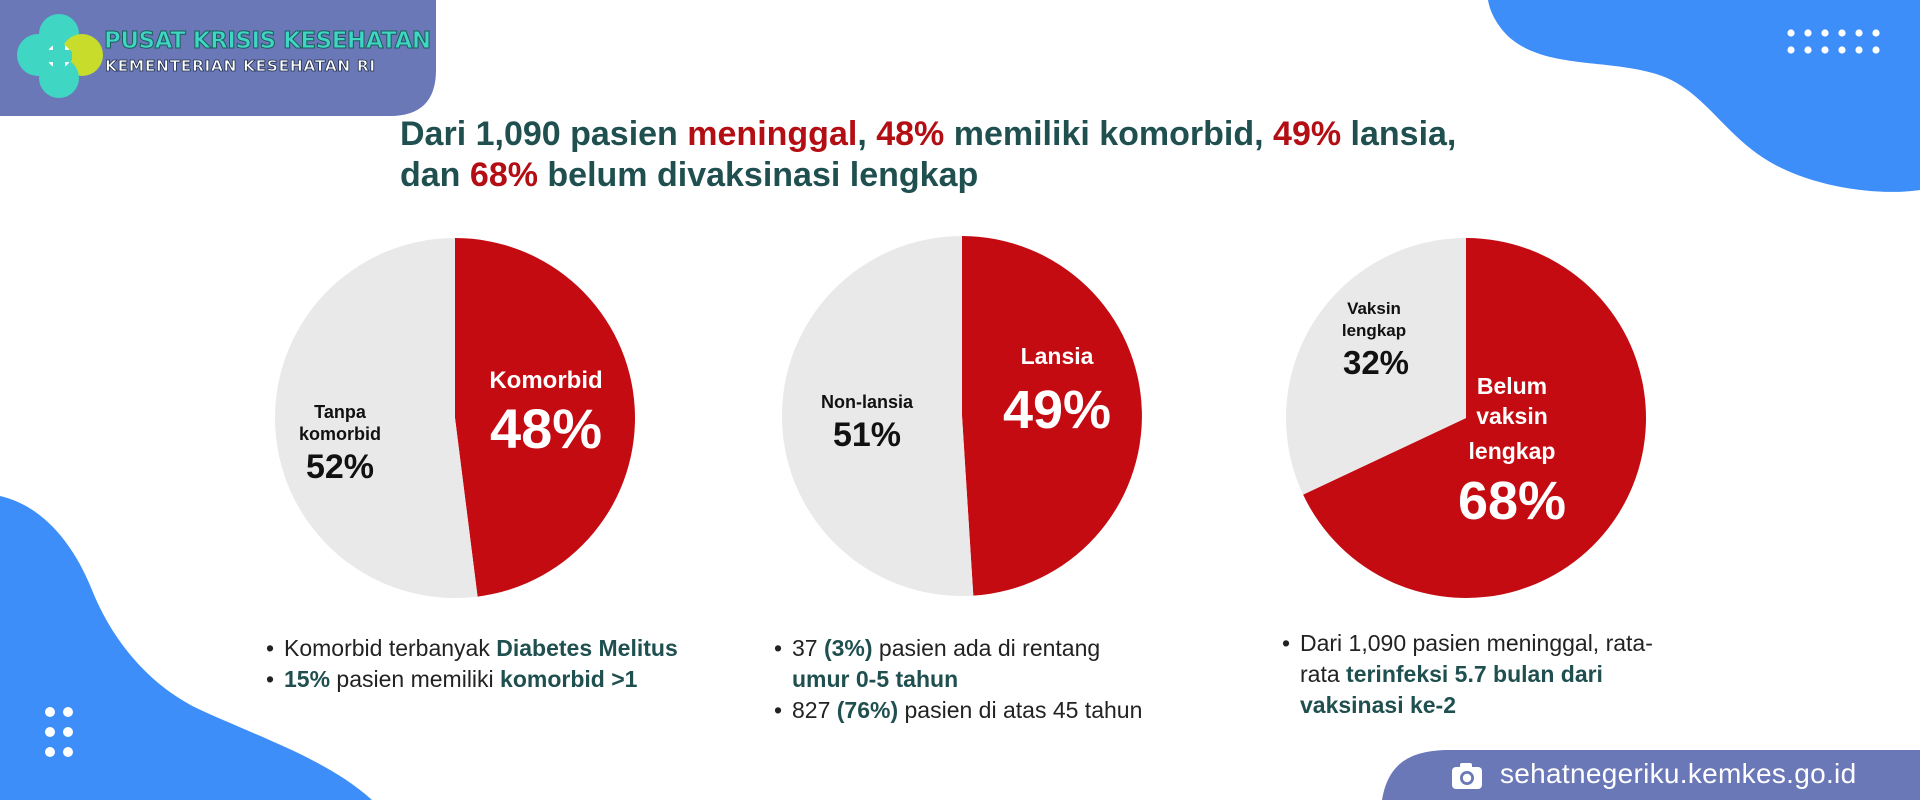 Image resolution: width=1920 pixels, height=800 pixels. I want to click on pct-komorbid: 48%, so click(546, 428).